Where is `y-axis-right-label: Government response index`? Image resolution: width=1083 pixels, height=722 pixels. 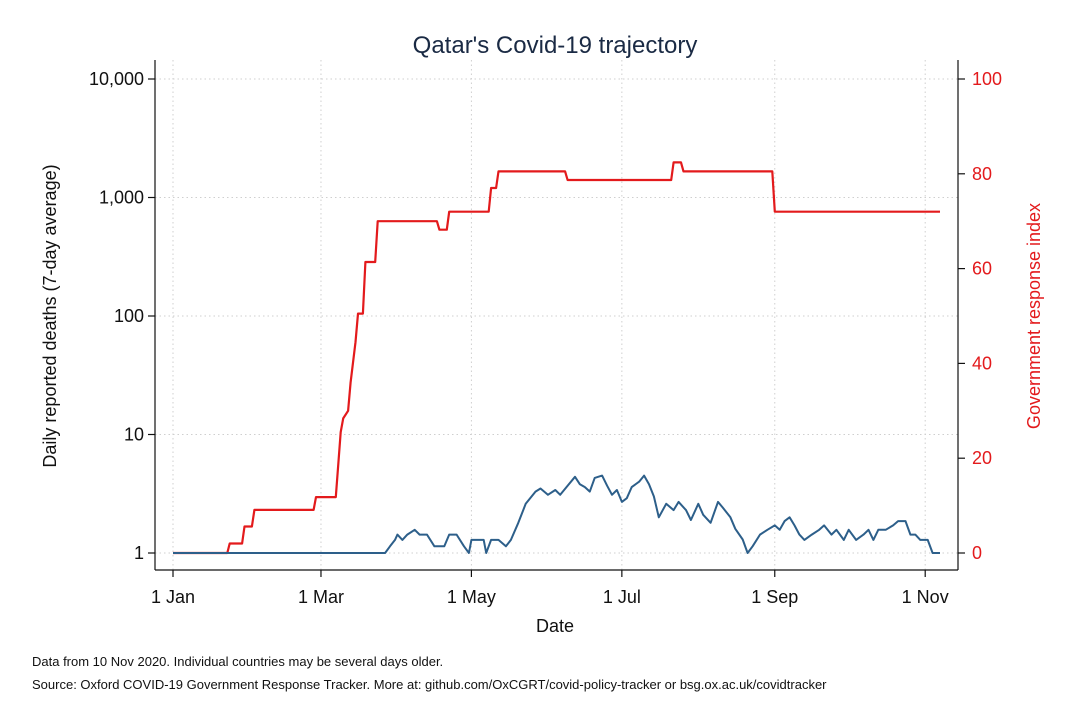
y-axis-right-label: Government response index is located at coordinates (1034, 316).